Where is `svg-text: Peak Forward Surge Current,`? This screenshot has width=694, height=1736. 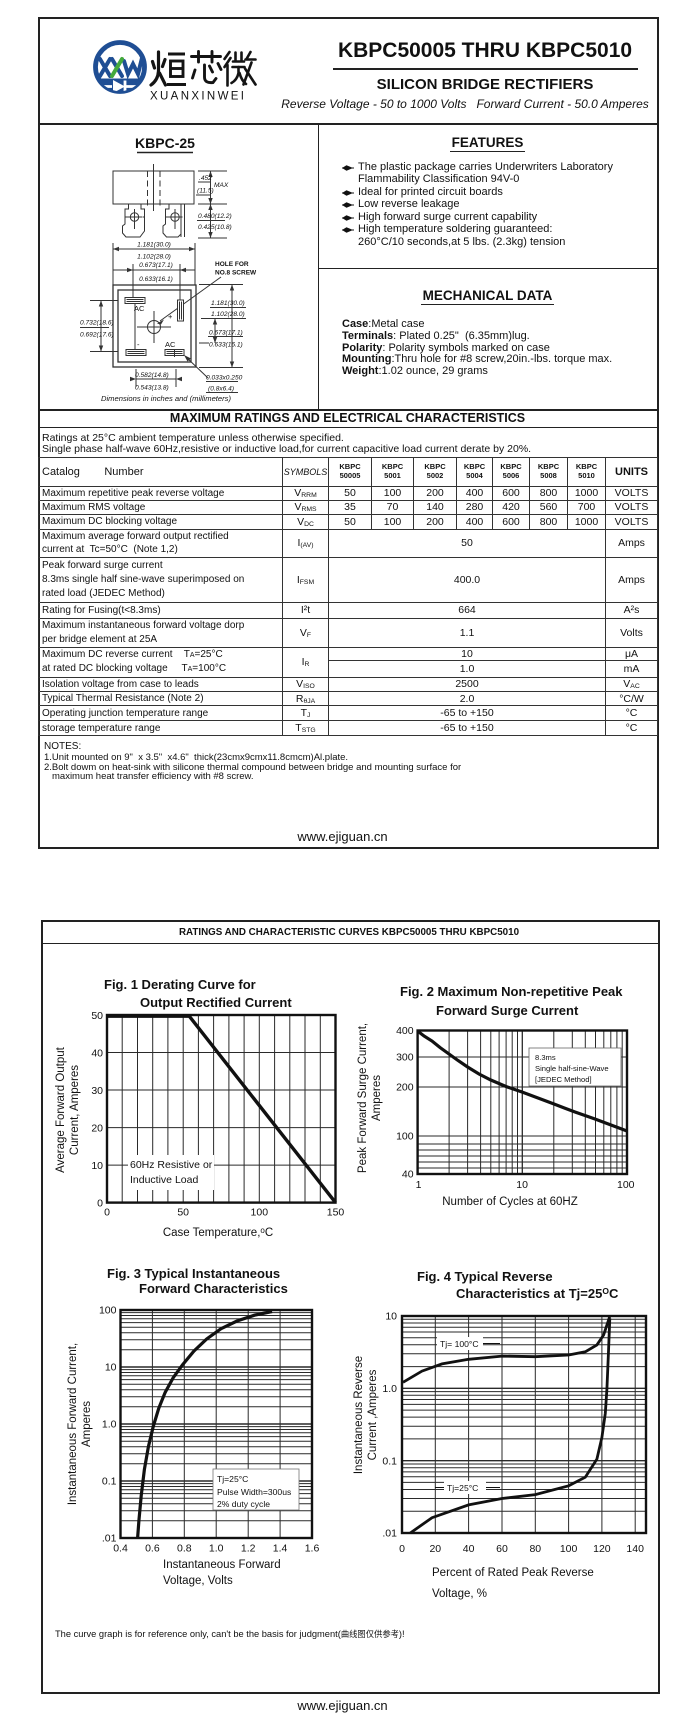
svg-text: Peak Forward Surge Current, is located at coordinates (363, 1098).